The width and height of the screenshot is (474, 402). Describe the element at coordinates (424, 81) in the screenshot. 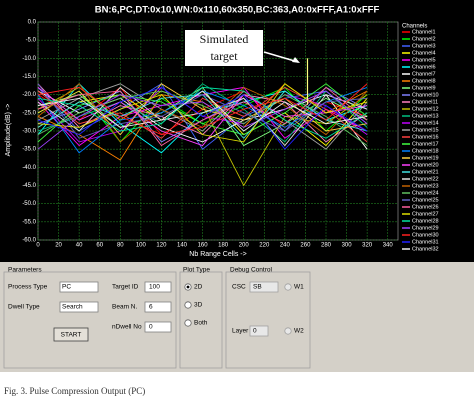

I see `legend-label: Channel8` at that location.